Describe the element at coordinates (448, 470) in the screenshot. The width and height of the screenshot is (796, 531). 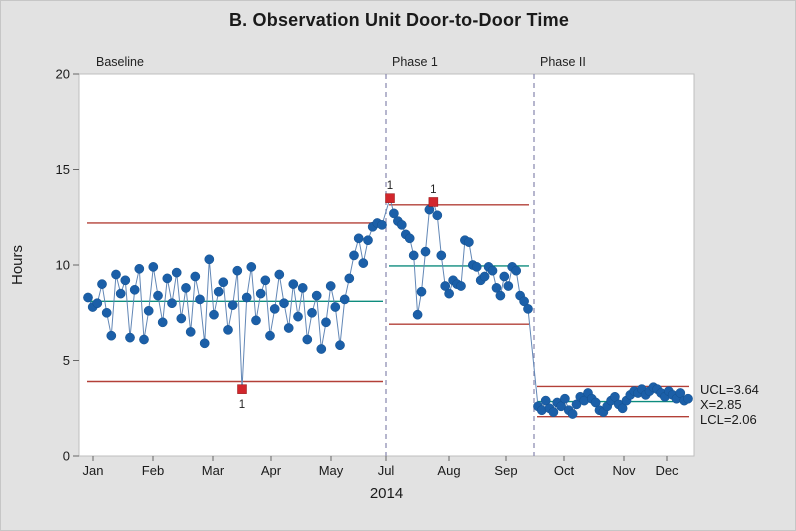
I see `x-tick-label: Aug` at that location.